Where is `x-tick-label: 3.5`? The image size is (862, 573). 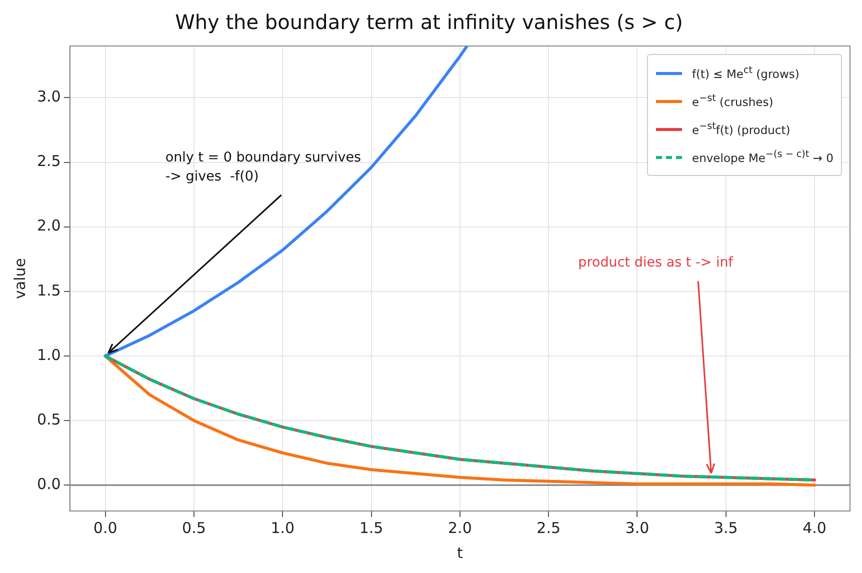 x-tick-label: 3.5 is located at coordinates (726, 527).